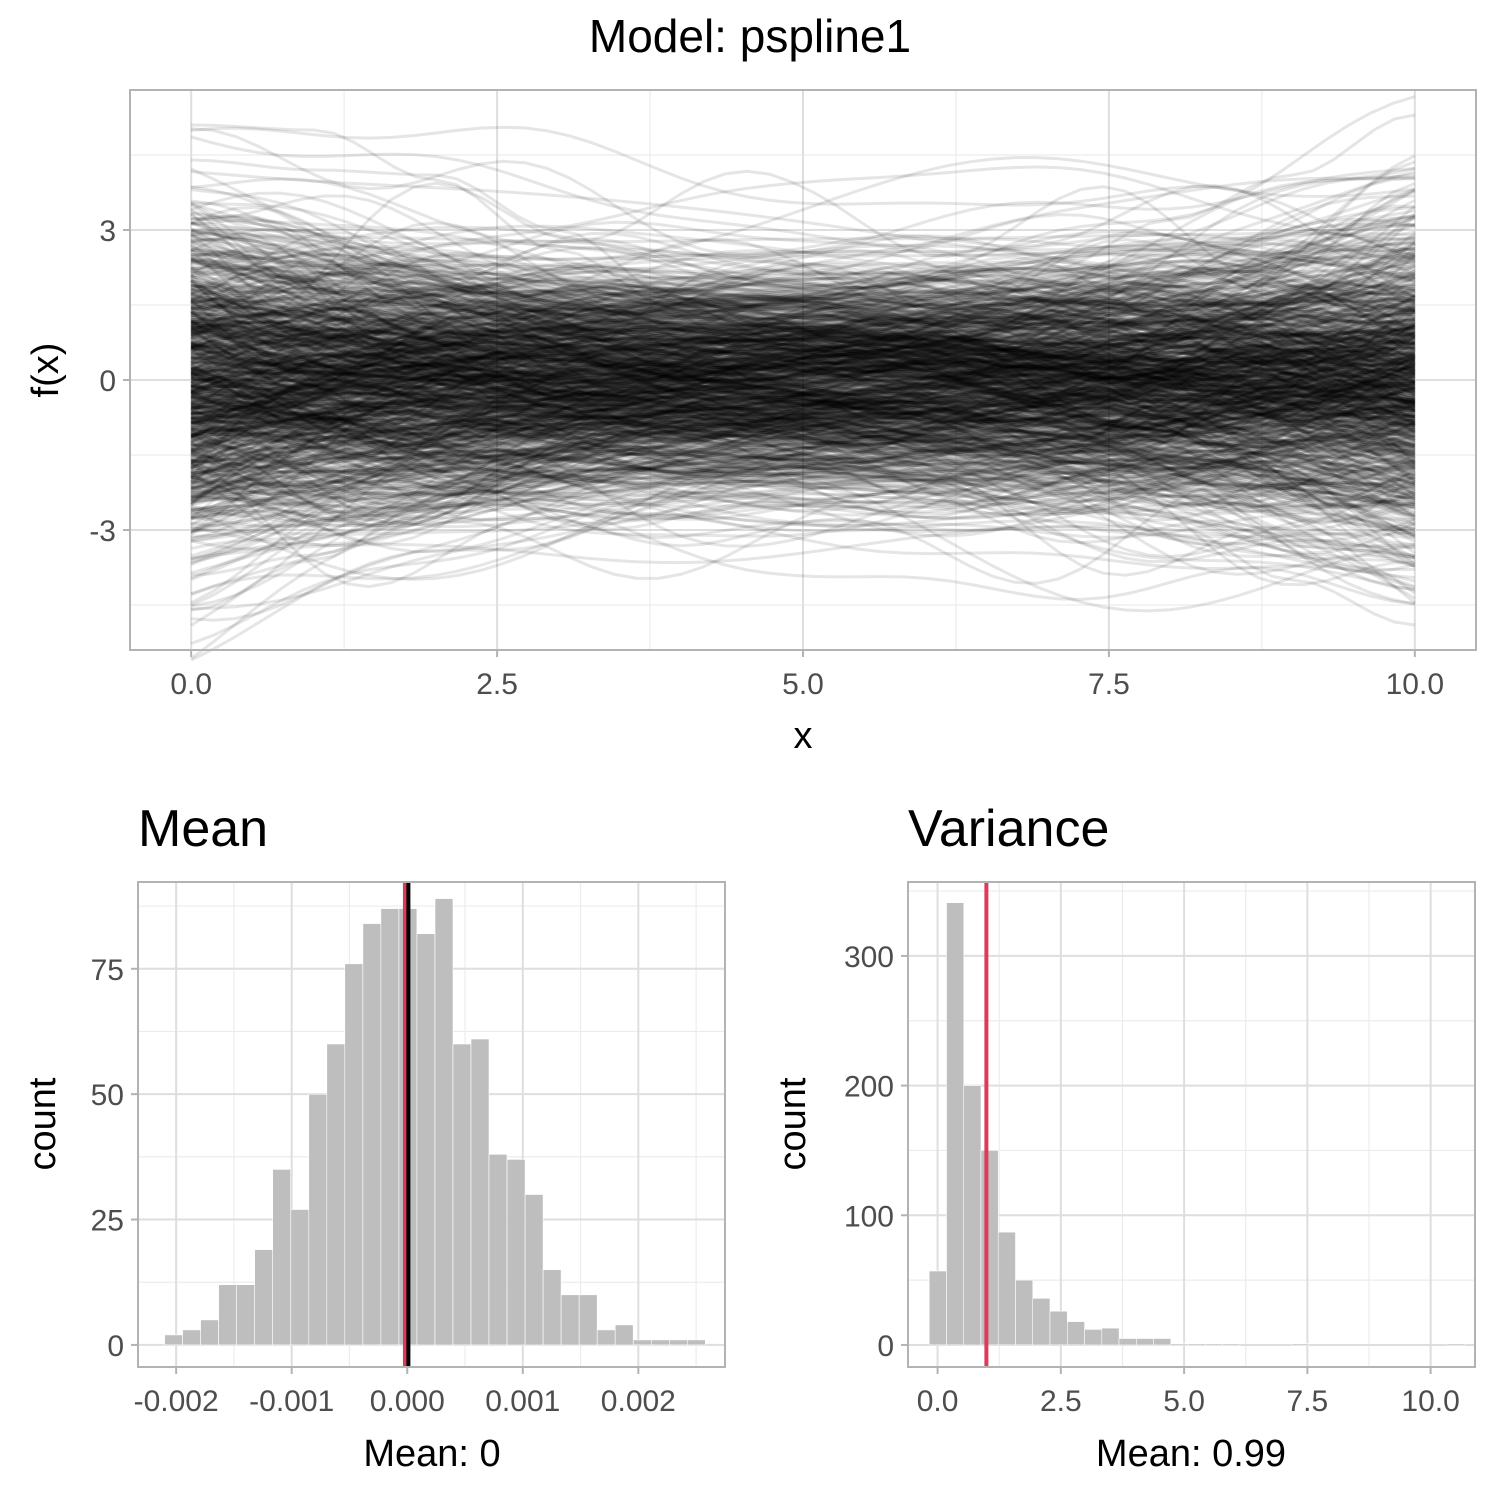 The image size is (1500, 1500). I want to click on functions-x-tick-label: 5.0, so click(803, 684).